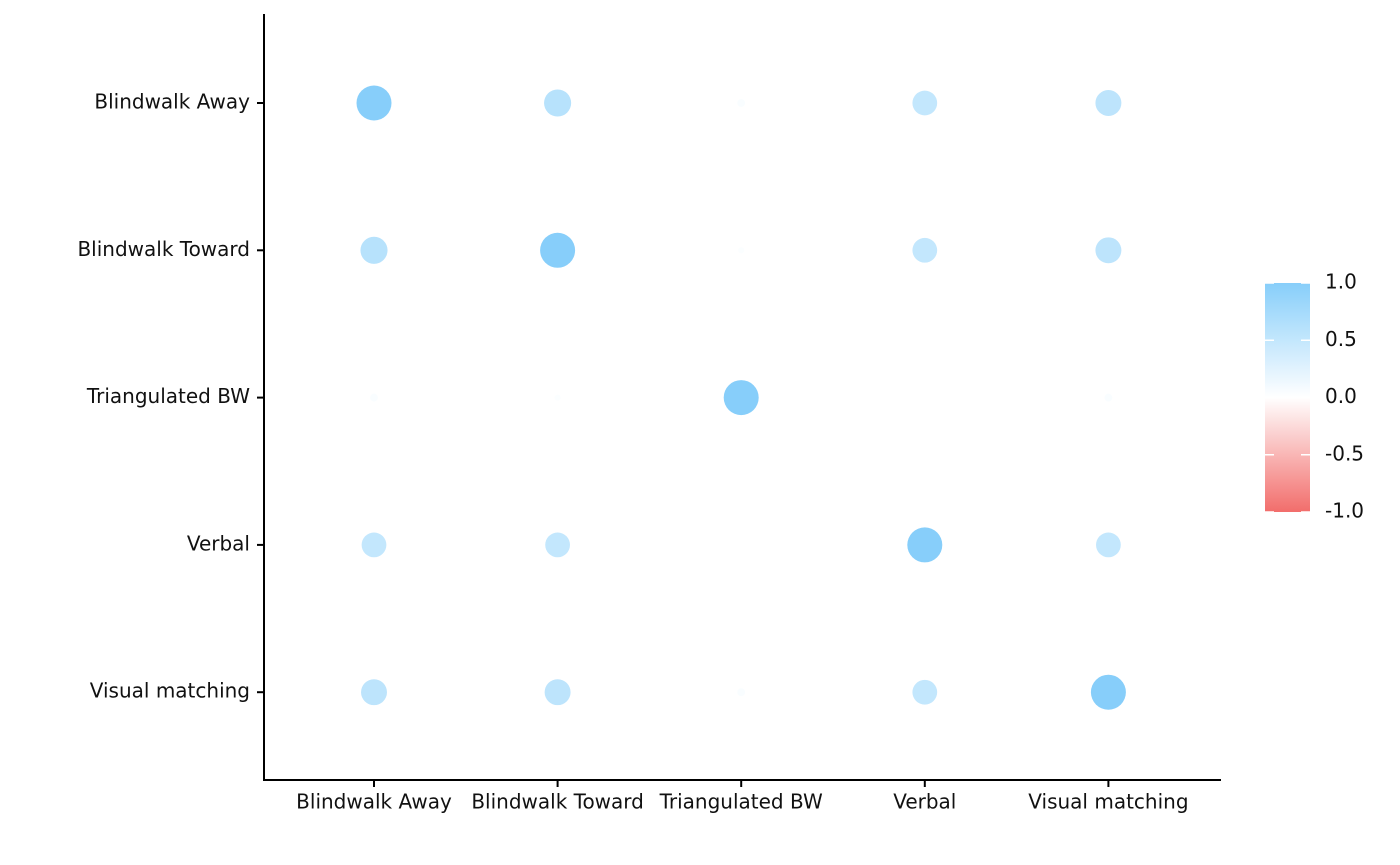  What do you see at coordinates (168, 396) in the screenshot?
I see `y-tick-label: Triangulated BW` at bounding box center [168, 396].